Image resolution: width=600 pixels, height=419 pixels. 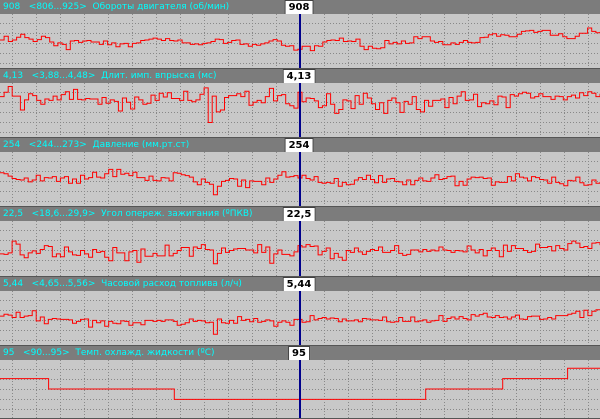 What do you see at coordinates (171, 284) in the screenshot?
I see `channel-label: Часовой расход топлива (л/ч)` at bounding box center [171, 284].